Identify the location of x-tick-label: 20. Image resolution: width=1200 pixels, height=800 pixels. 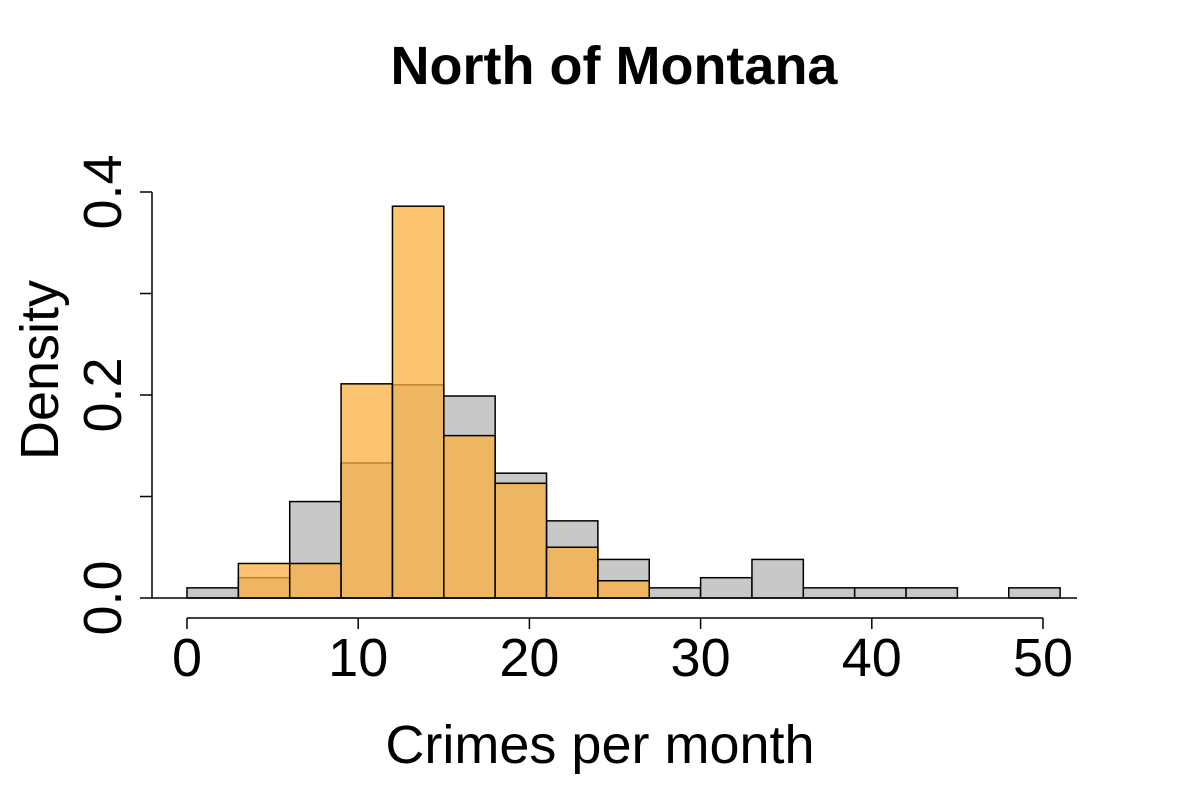
(529, 658).